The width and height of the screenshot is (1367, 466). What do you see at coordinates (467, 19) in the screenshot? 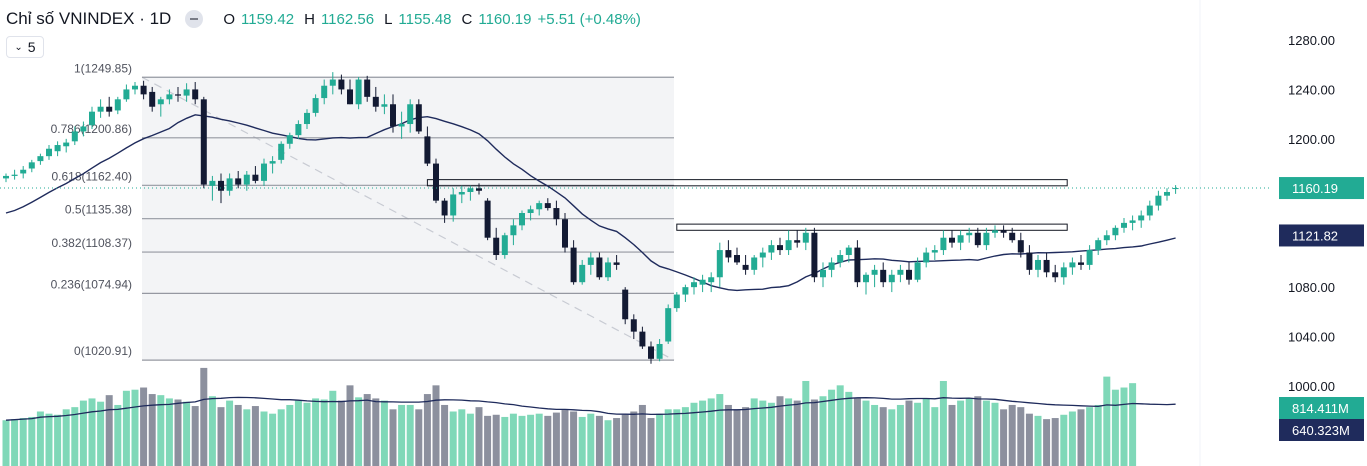
I see `close-label: C` at bounding box center [467, 19].